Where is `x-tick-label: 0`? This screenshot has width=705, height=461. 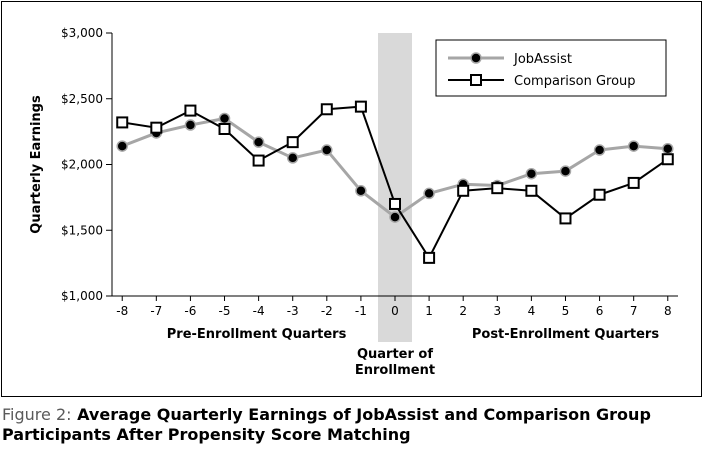
x-tick-label: 0 is located at coordinates (395, 311).